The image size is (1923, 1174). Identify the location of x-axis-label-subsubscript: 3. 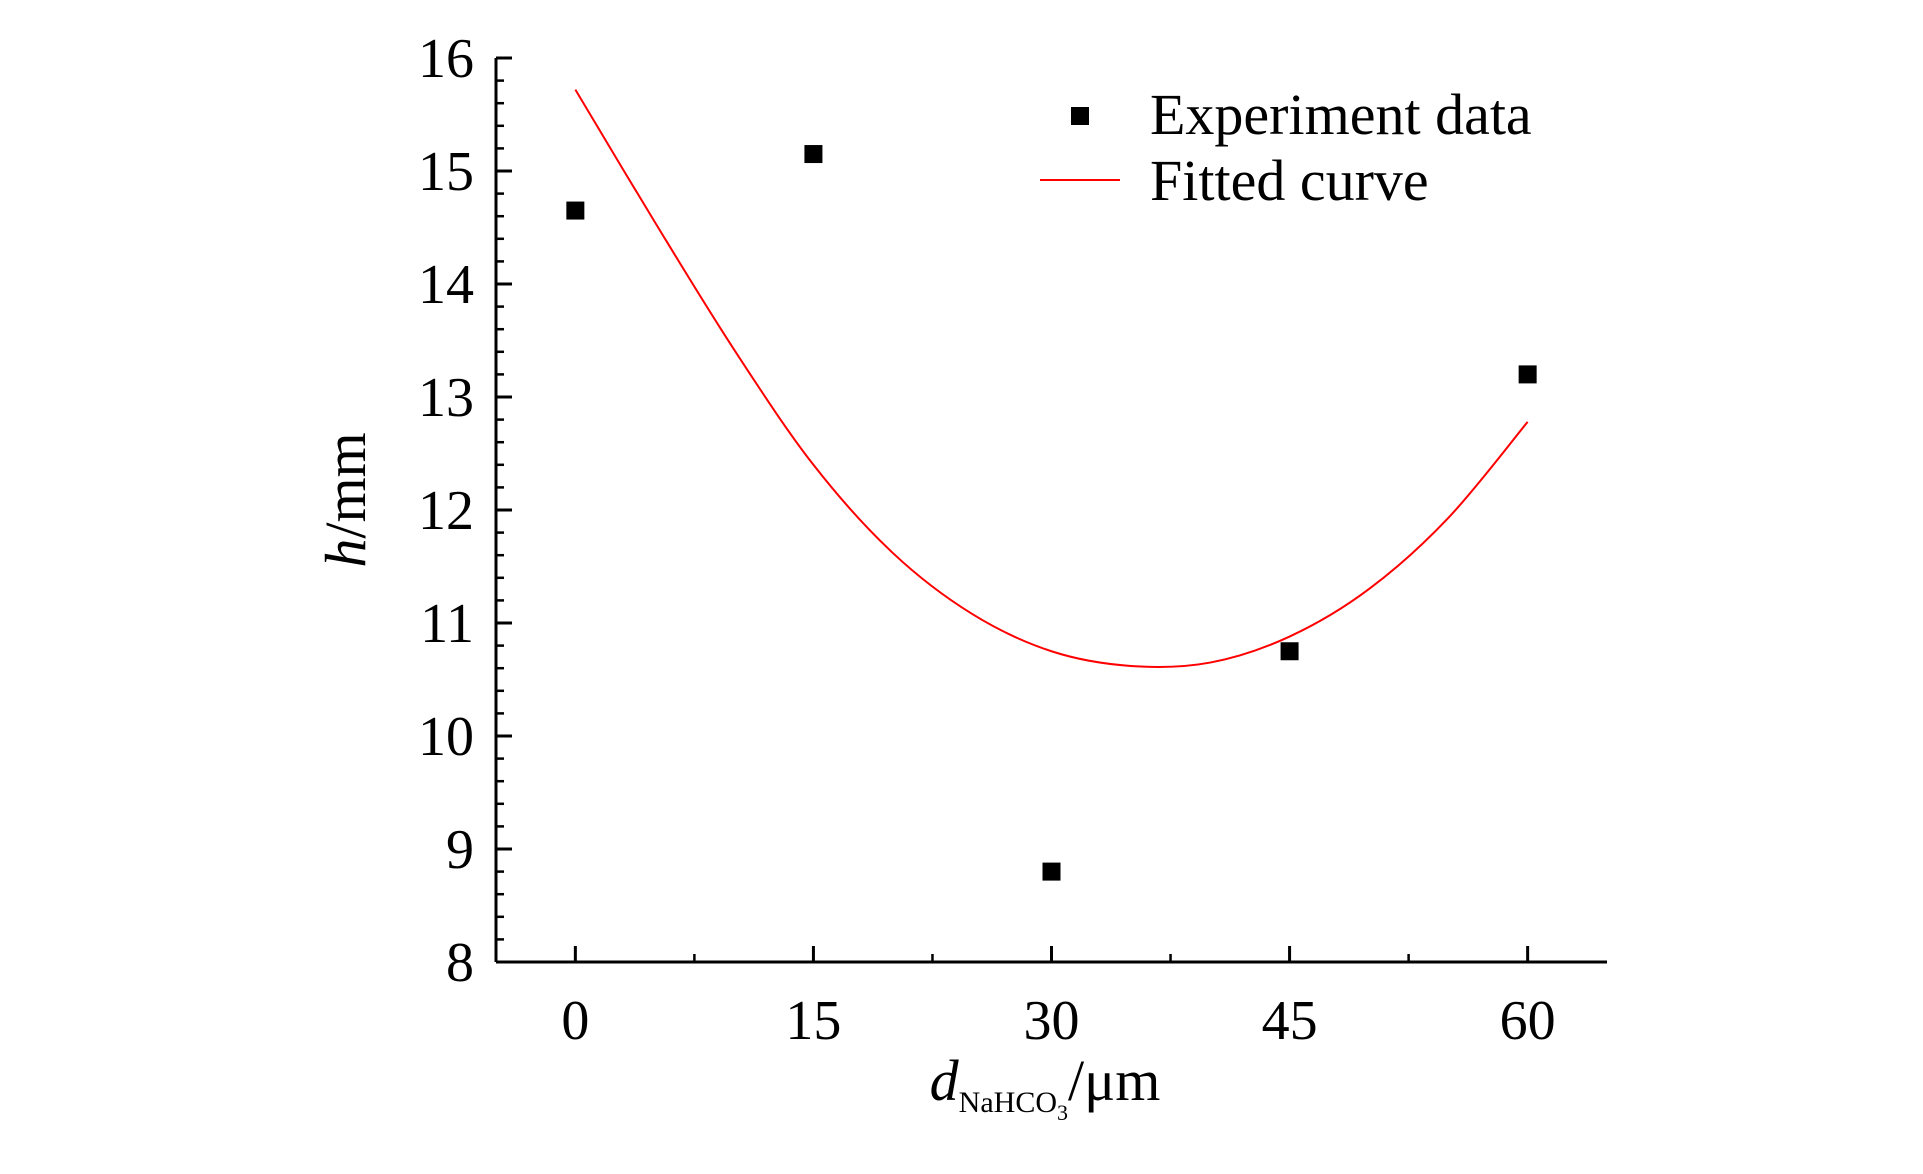
(1062, 1112).